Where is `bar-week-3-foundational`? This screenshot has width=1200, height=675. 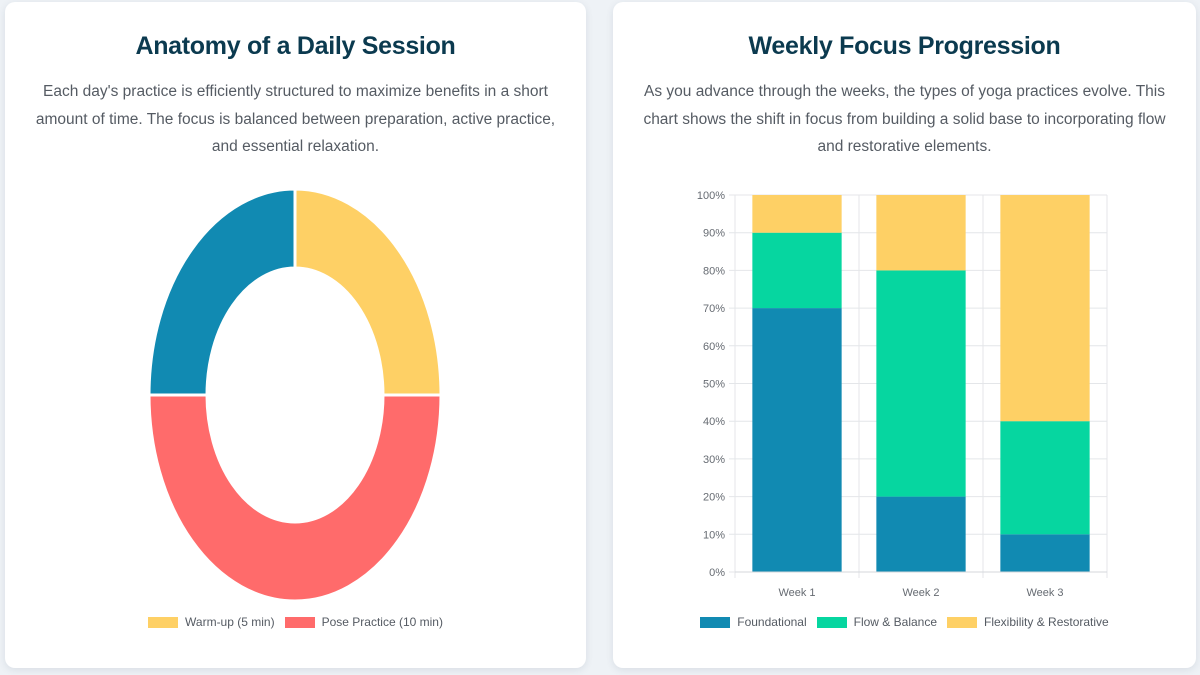 bar-week-3-foundational is located at coordinates (1045, 553).